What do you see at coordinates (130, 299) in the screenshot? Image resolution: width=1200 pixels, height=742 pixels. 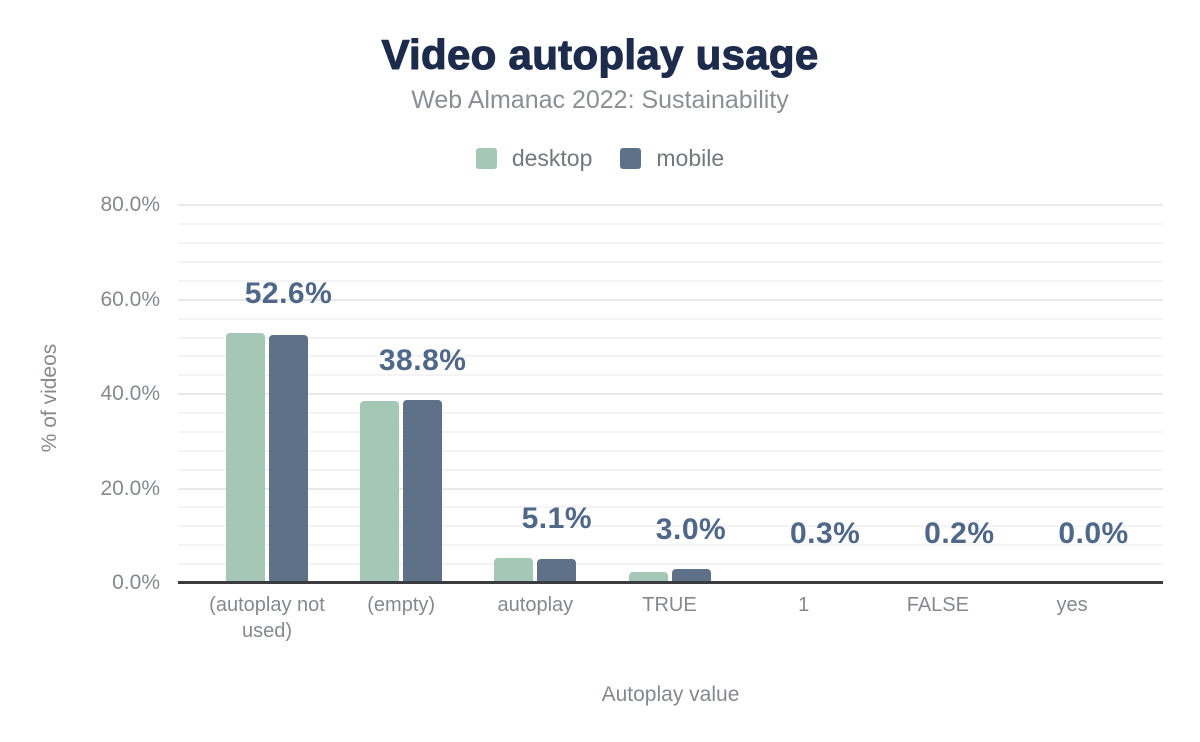 I see `y-tick-label: 60.0%` at bounding box center [130, 299].